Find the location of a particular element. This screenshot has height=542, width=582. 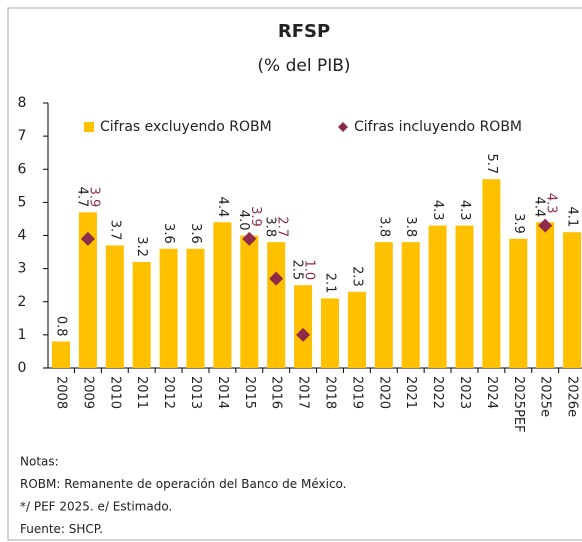

y-tick-label: 1 is located at coordinates (22, 335).